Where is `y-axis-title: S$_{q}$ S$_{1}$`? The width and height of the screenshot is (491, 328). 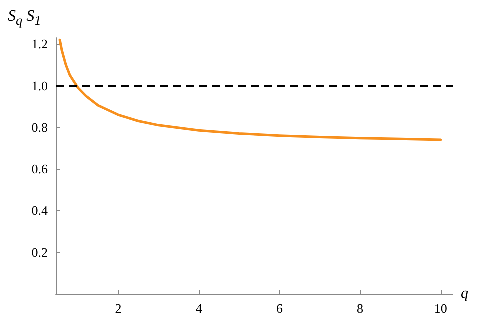 y-axis-title: S$_{q}$ S$_{1}$ is located at coordinates (25, 19).